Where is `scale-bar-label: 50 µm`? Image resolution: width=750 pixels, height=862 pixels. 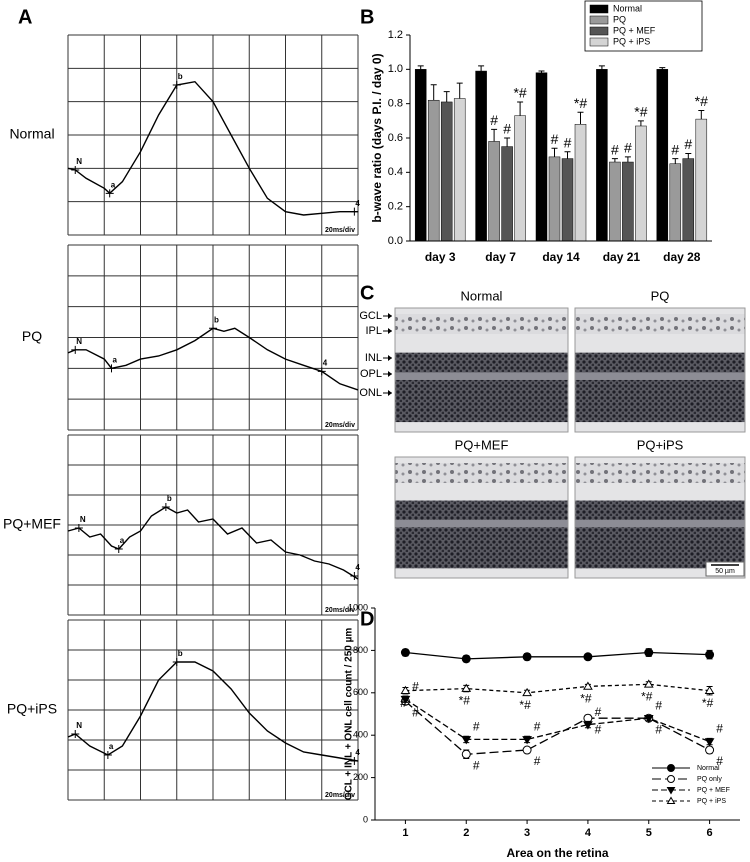 scale-bar-label: 50 µm is located at coordinates (725, 571).